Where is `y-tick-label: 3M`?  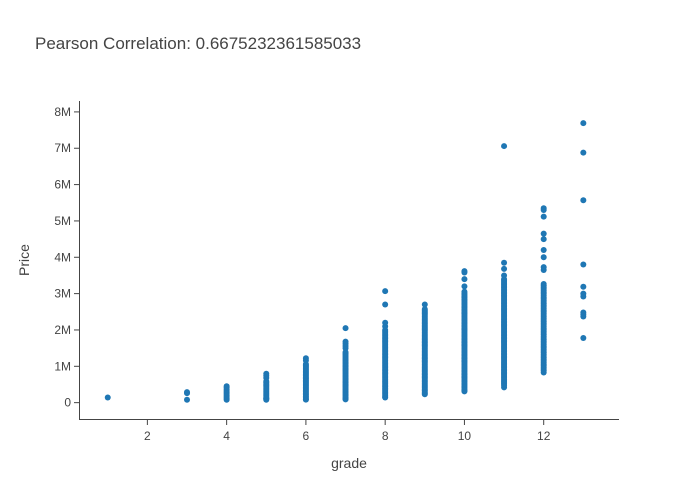 y-tick-label: 3M is located at coordinates (62, 294).